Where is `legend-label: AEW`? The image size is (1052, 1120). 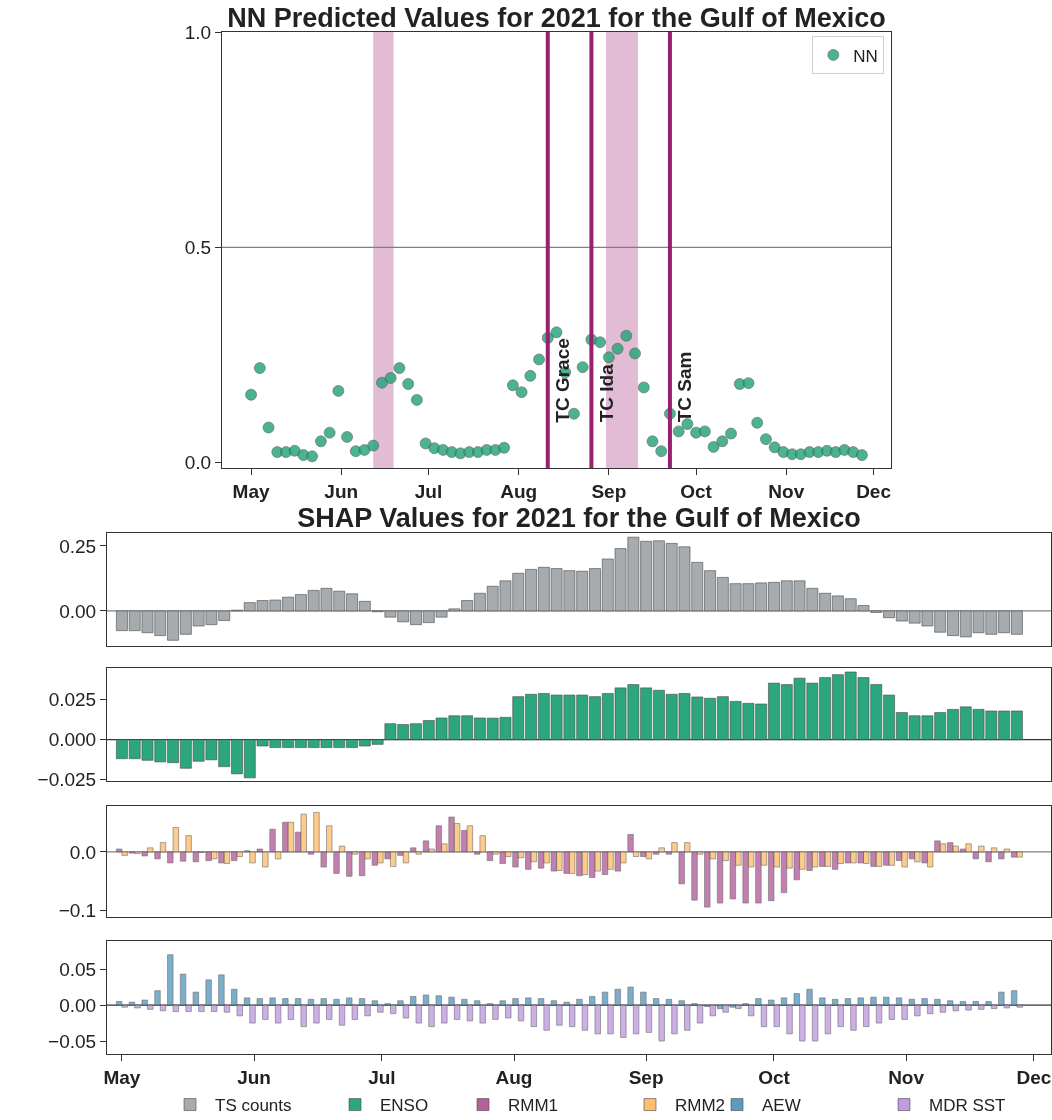
legend-label: AEW is located at coordinates (781, 1106).